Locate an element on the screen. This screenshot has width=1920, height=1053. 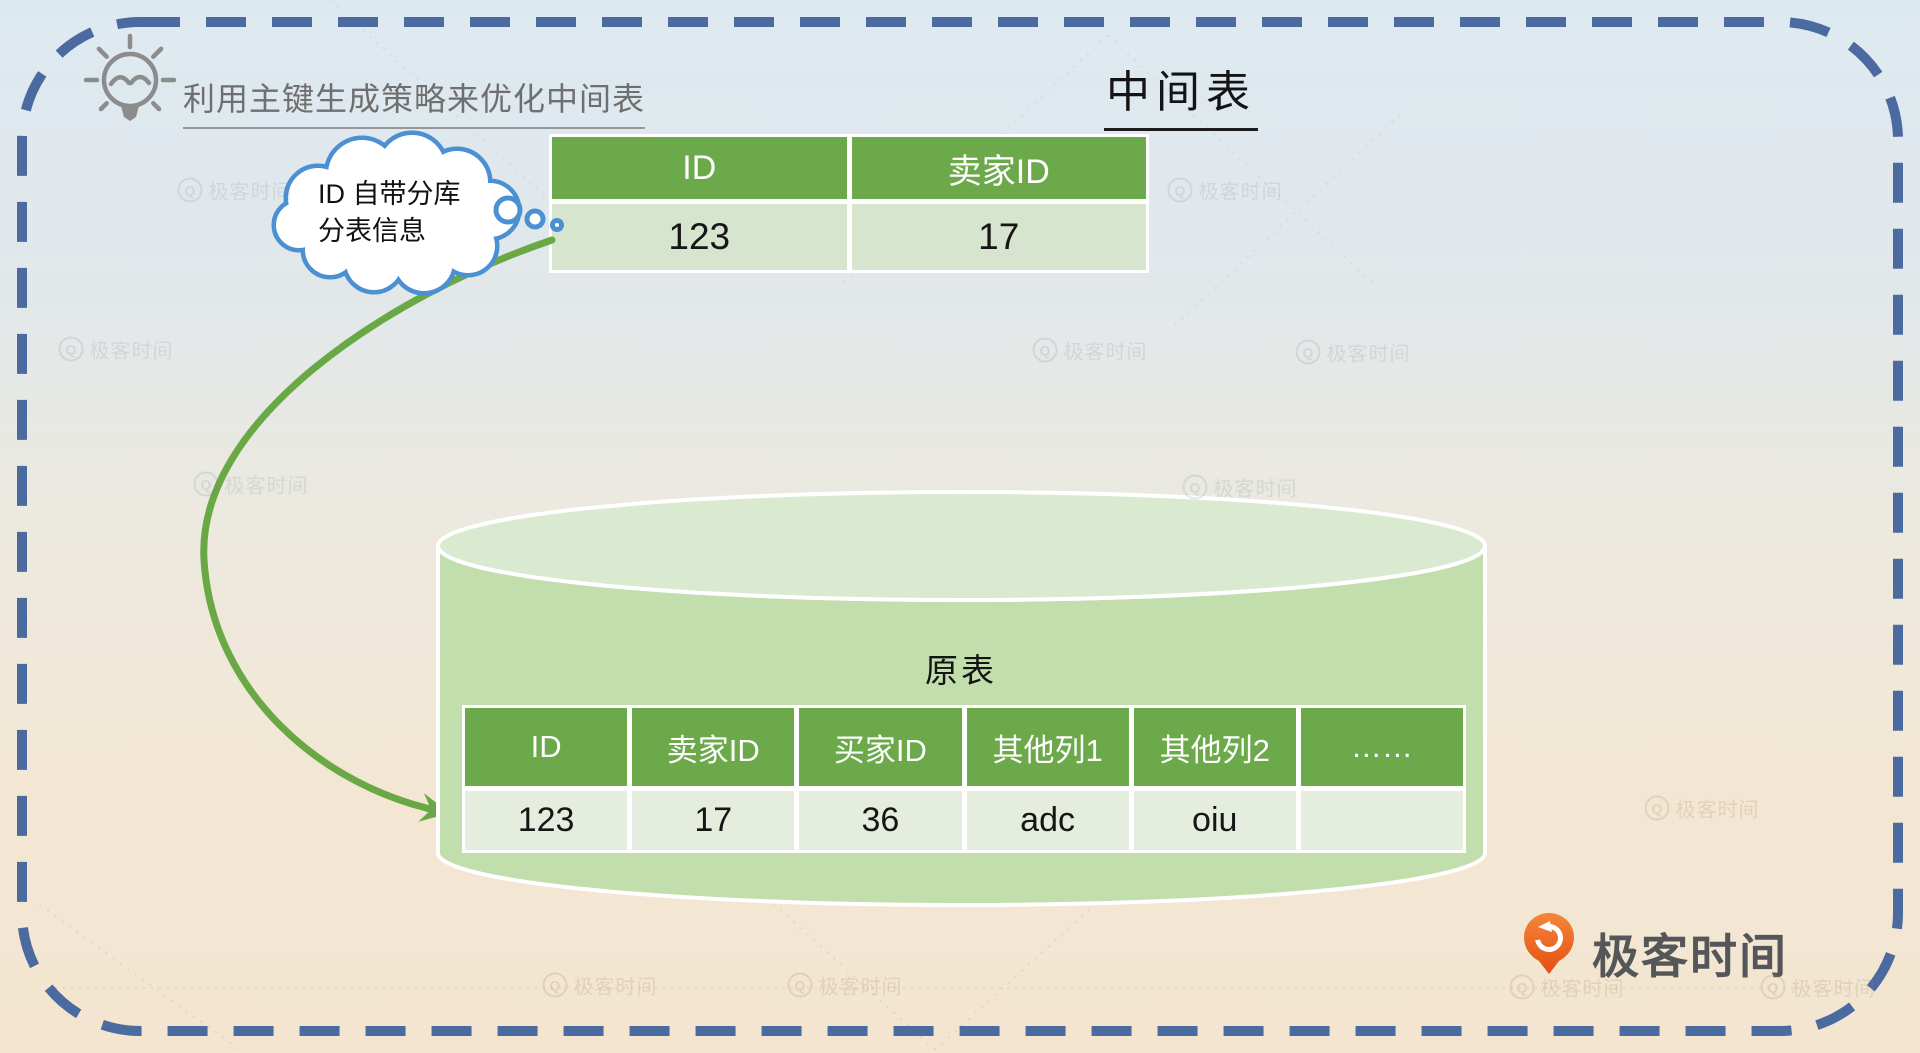
intermediate-table-cell-seller-id: 17 is located at coordinates (998, 237).